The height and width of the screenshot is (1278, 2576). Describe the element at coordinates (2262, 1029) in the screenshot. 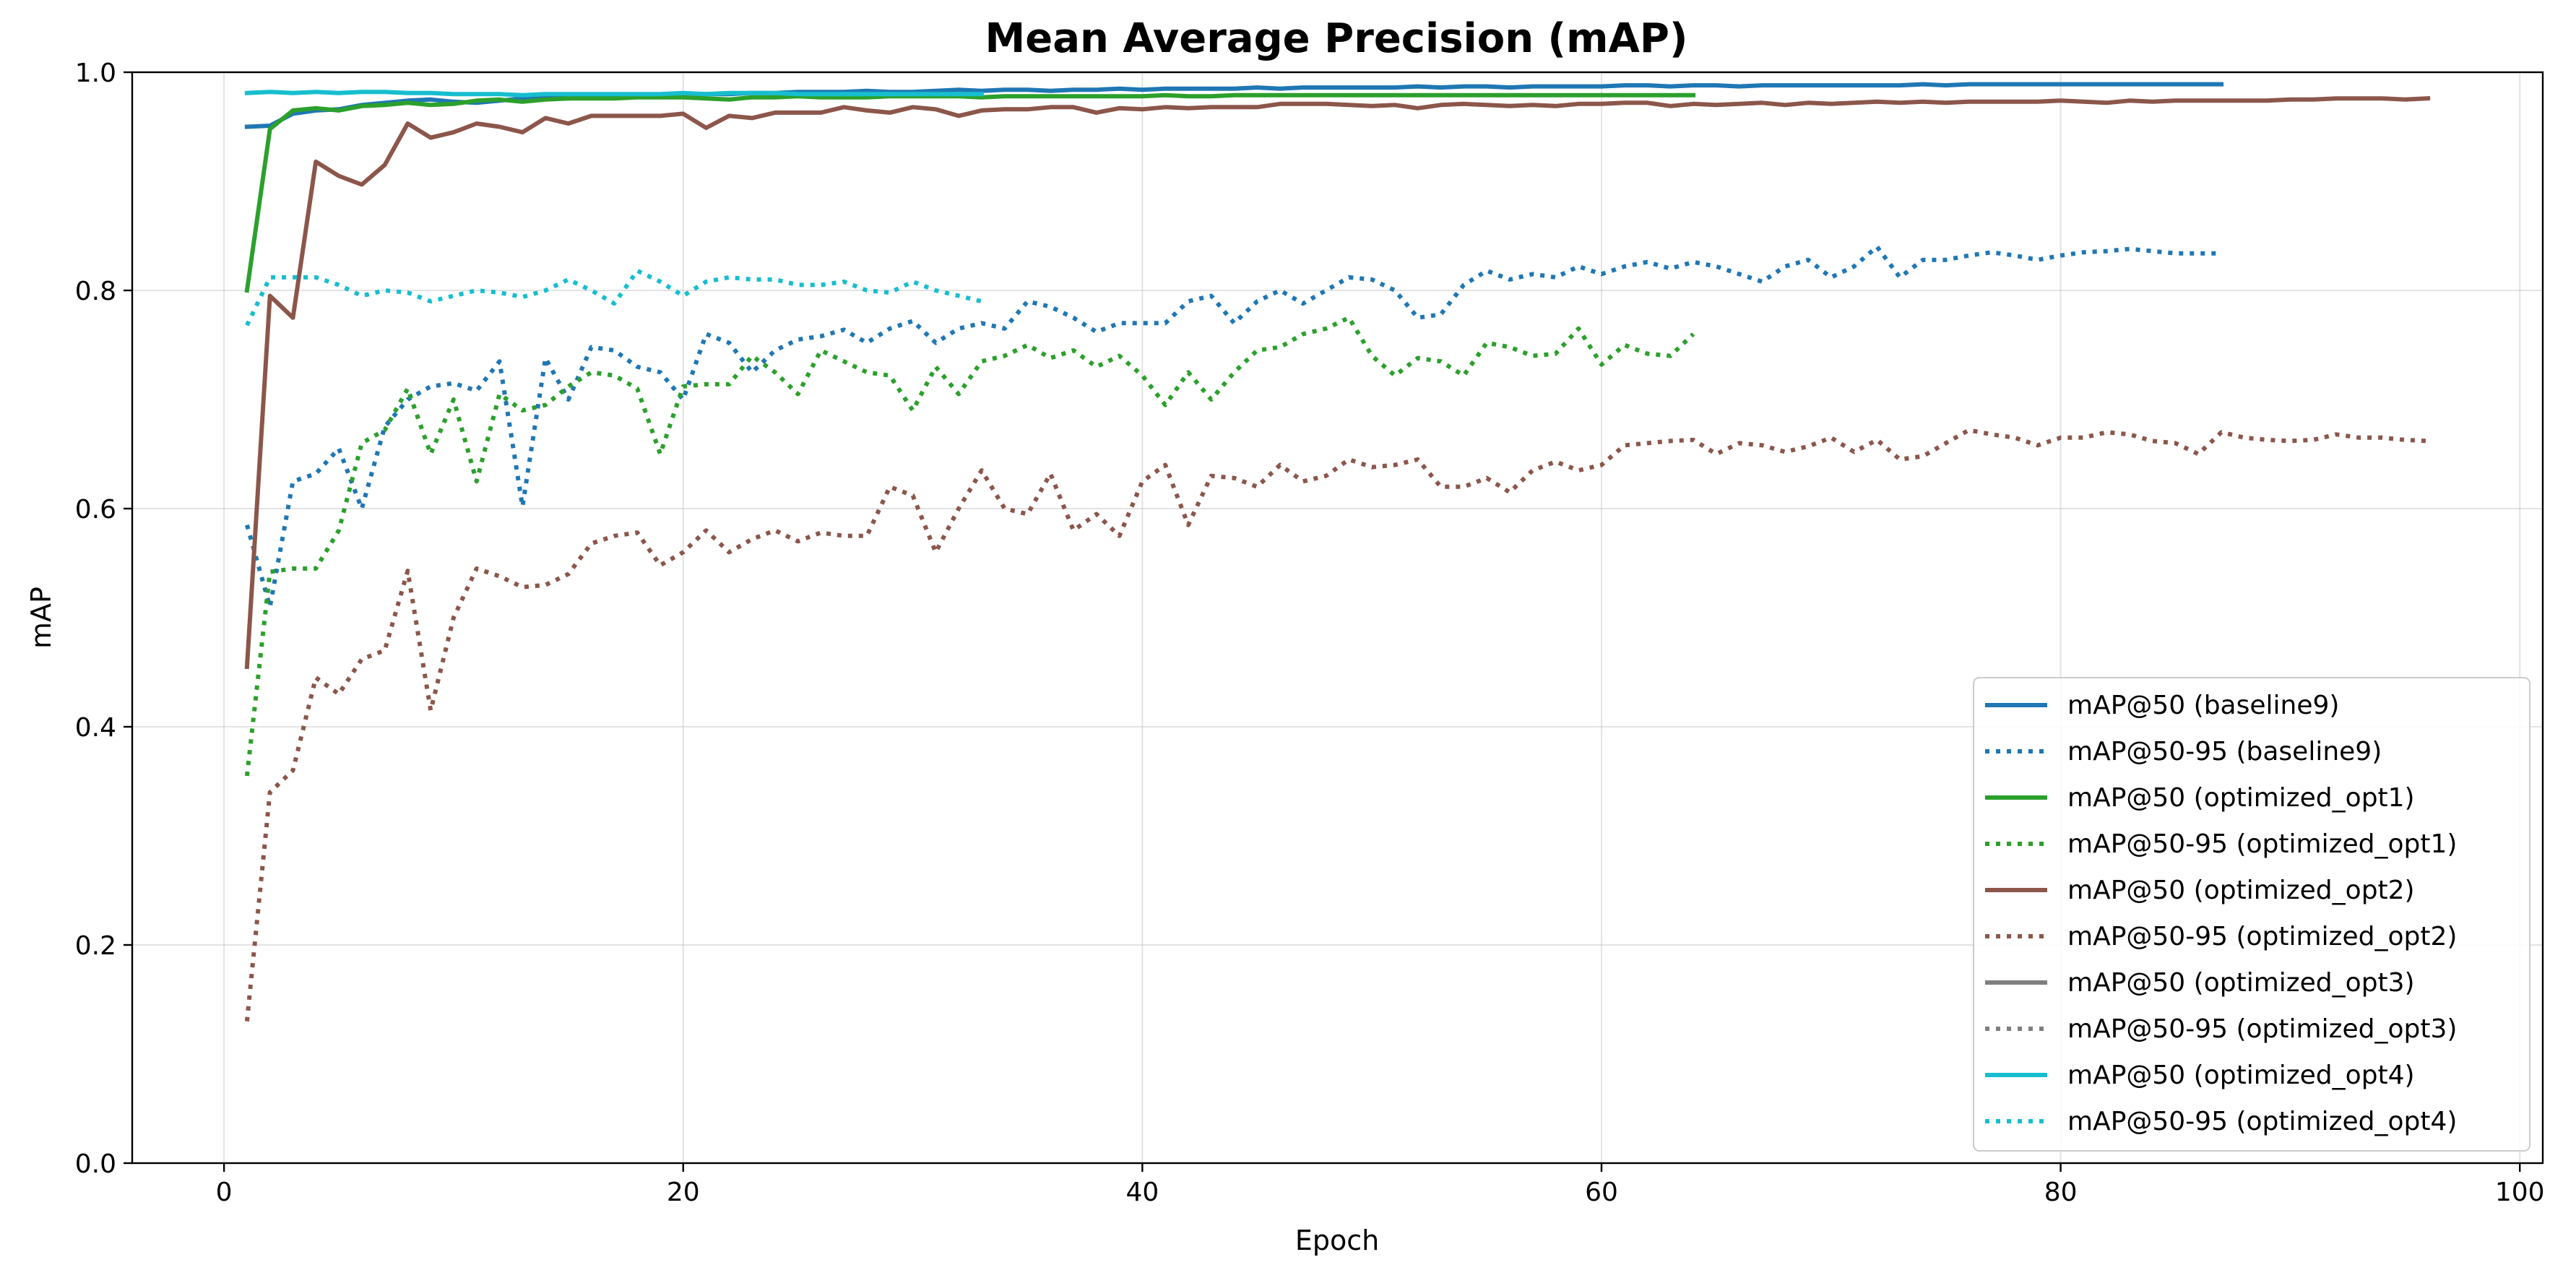

I see `legend-label-7: mAP@50-95 (optimized_opt3)` at that location.